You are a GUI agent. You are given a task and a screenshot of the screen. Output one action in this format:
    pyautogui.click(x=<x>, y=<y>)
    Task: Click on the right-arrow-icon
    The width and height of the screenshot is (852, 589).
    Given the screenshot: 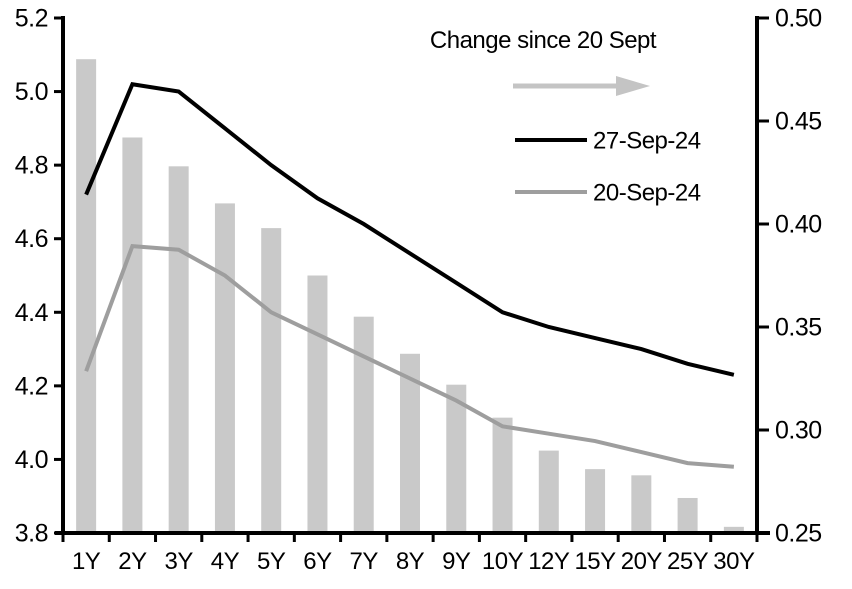 What is the action you would take?
    pyautogui.click(x=581, y=86)
    